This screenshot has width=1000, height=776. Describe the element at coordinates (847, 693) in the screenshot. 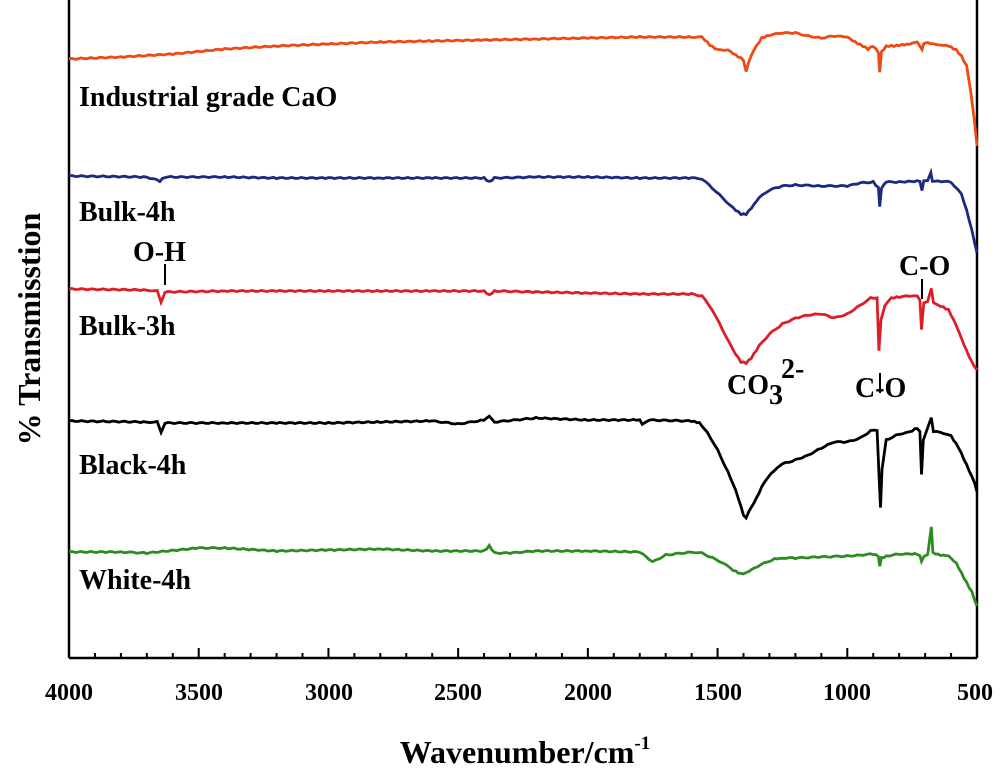

I see `tick-label-1000: 1000` at that location.